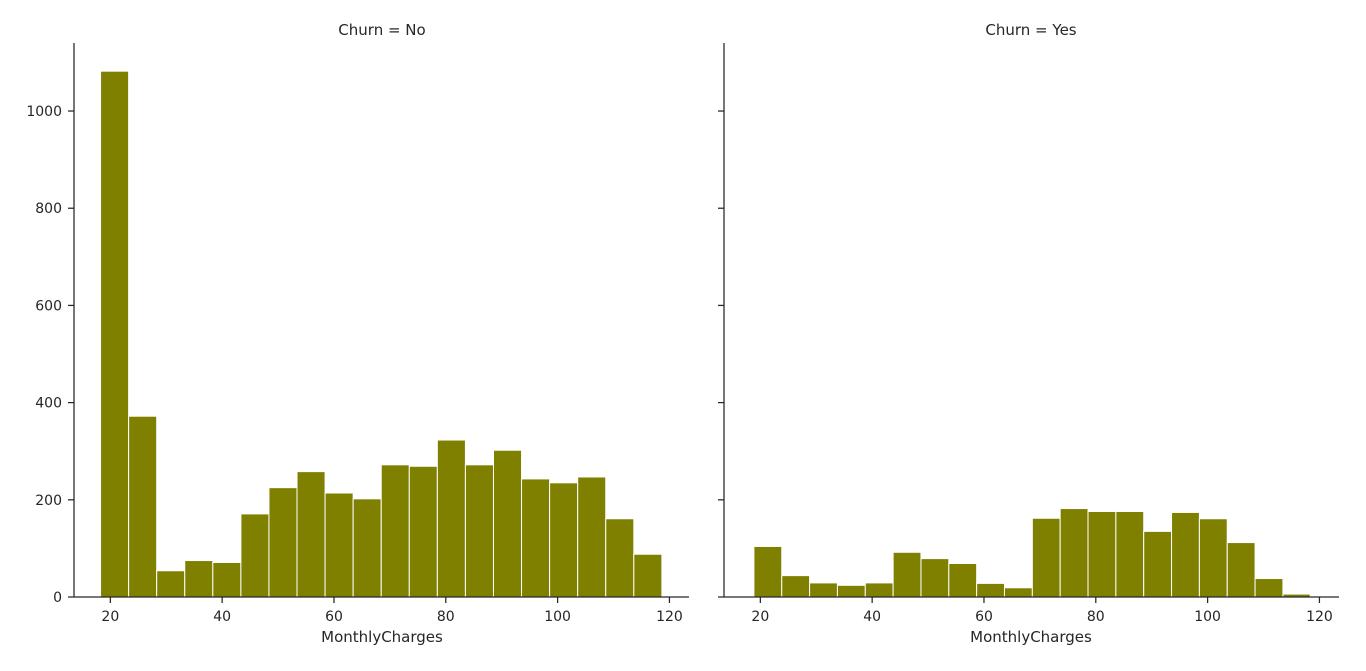  Describe the element at coordinates (48, 404) in the screenshot. I see `y-tick-label: 400` at that location.